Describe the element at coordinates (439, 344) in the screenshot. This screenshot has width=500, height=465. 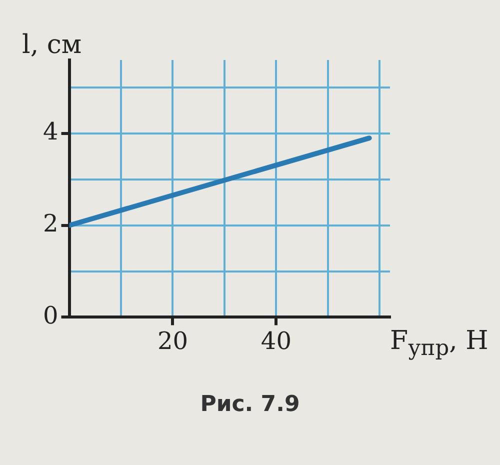
I see `x-axis-title: F$_{упр}$, Н` at that location.